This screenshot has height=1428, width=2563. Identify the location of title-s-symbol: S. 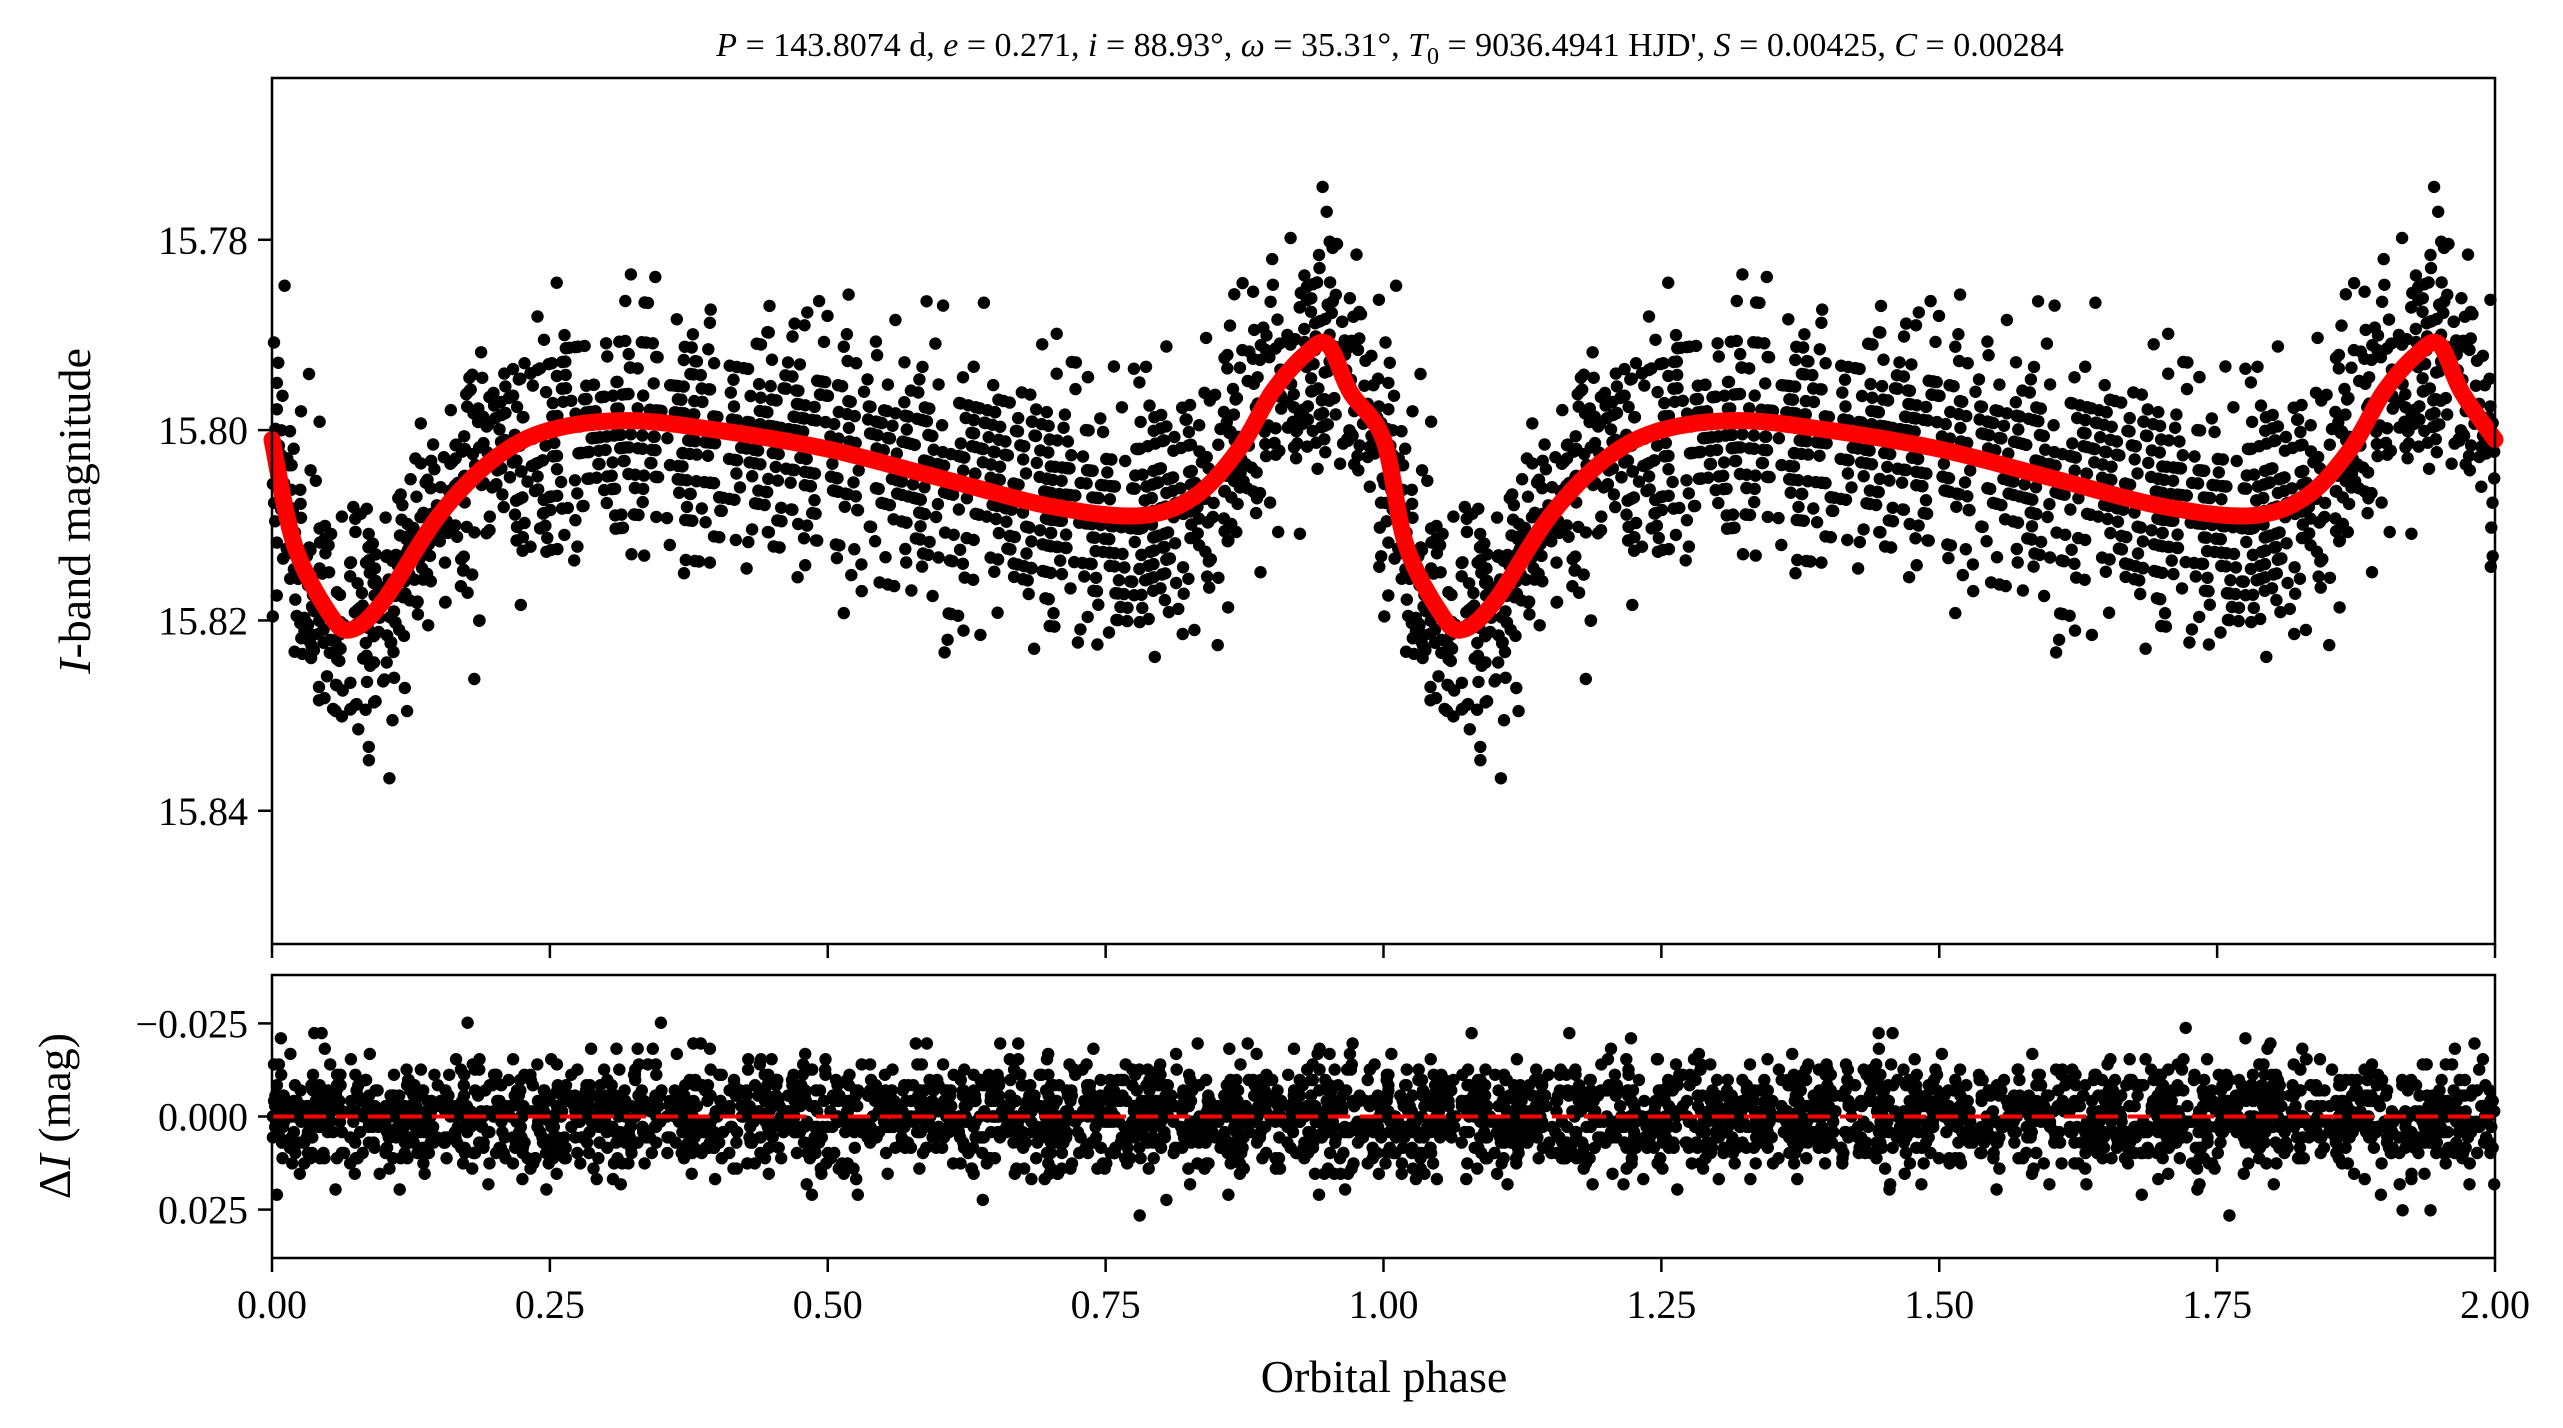
(1722, 45).